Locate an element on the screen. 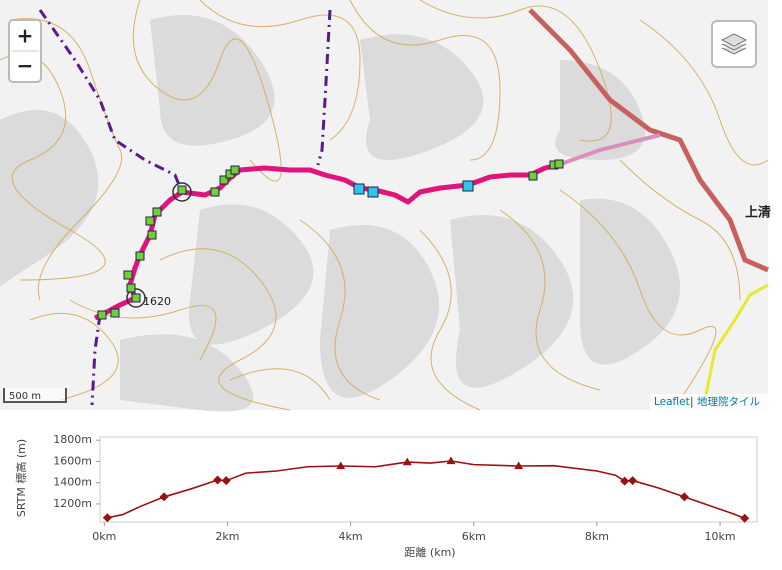  scale-line is located at coordinates (35, 395).